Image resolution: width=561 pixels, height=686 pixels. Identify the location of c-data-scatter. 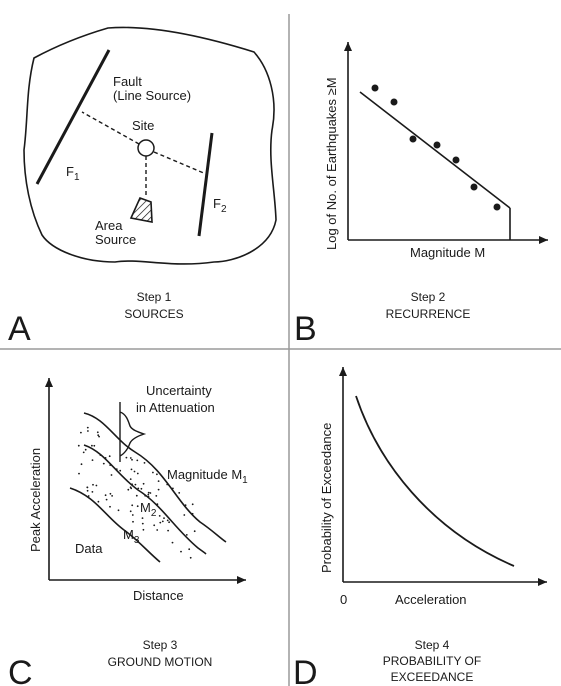
(136, 492).